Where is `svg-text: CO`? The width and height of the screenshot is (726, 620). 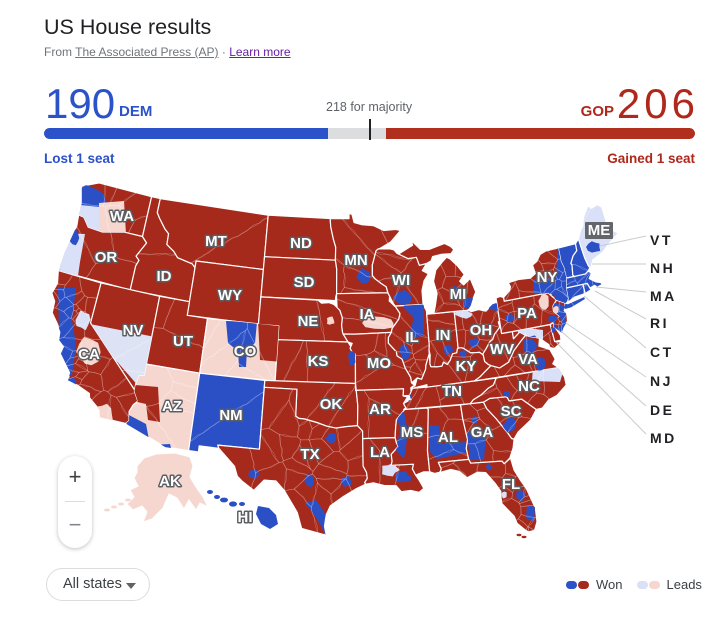 svg-text: CO is located at coordinates (245, 351).